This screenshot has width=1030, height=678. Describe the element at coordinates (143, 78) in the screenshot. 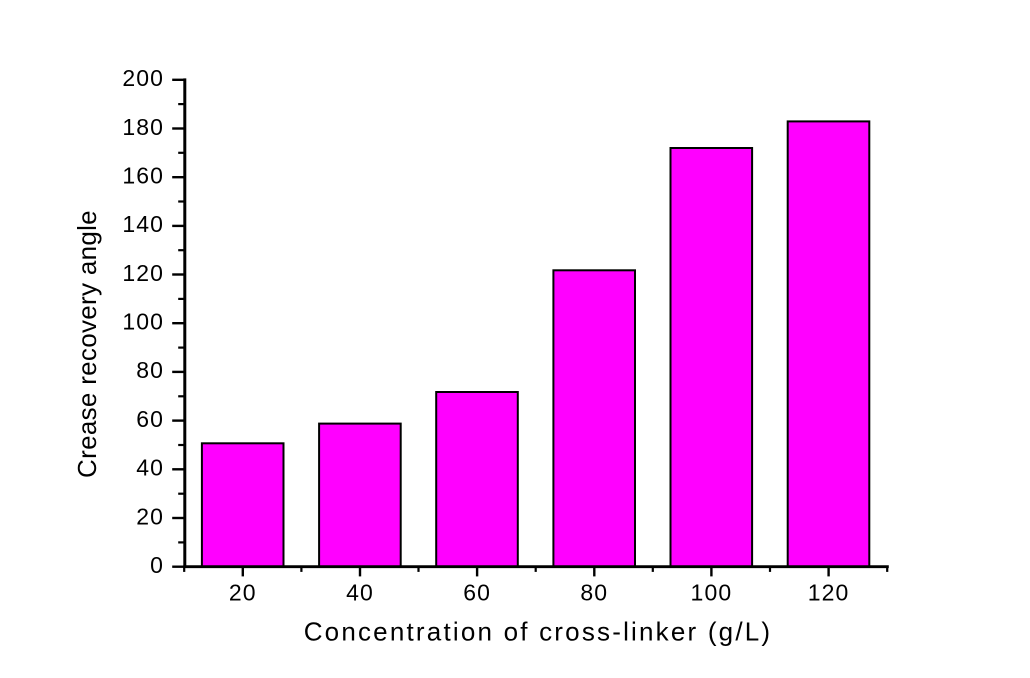

I see `svg-text: 200` at that location.